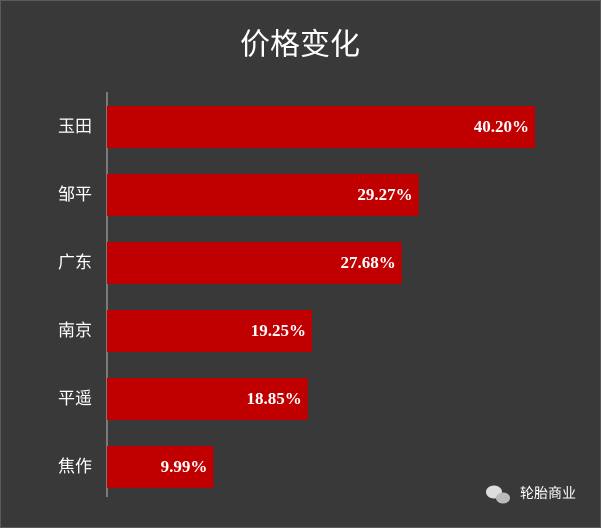 The width and height of the screenshot is (601, 528). I want to click on value-label: 27.68%, so click(367, 262).